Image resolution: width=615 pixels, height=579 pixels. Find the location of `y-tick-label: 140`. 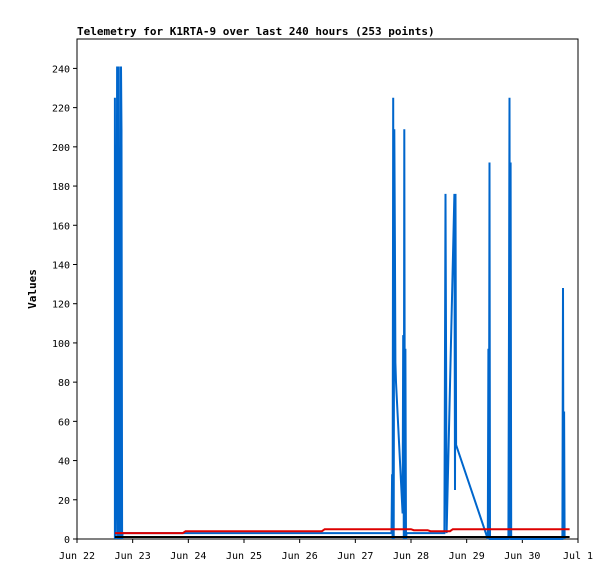

y-tick-label: 140 is located at coordinates (61, 265).